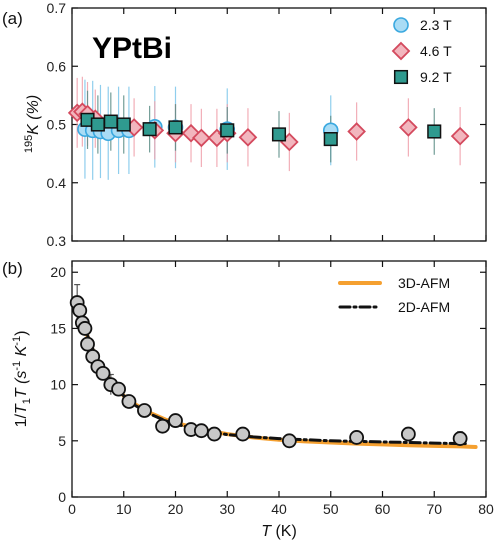  I want to click on b-ytick-label-0: 0, so click(62, 497).